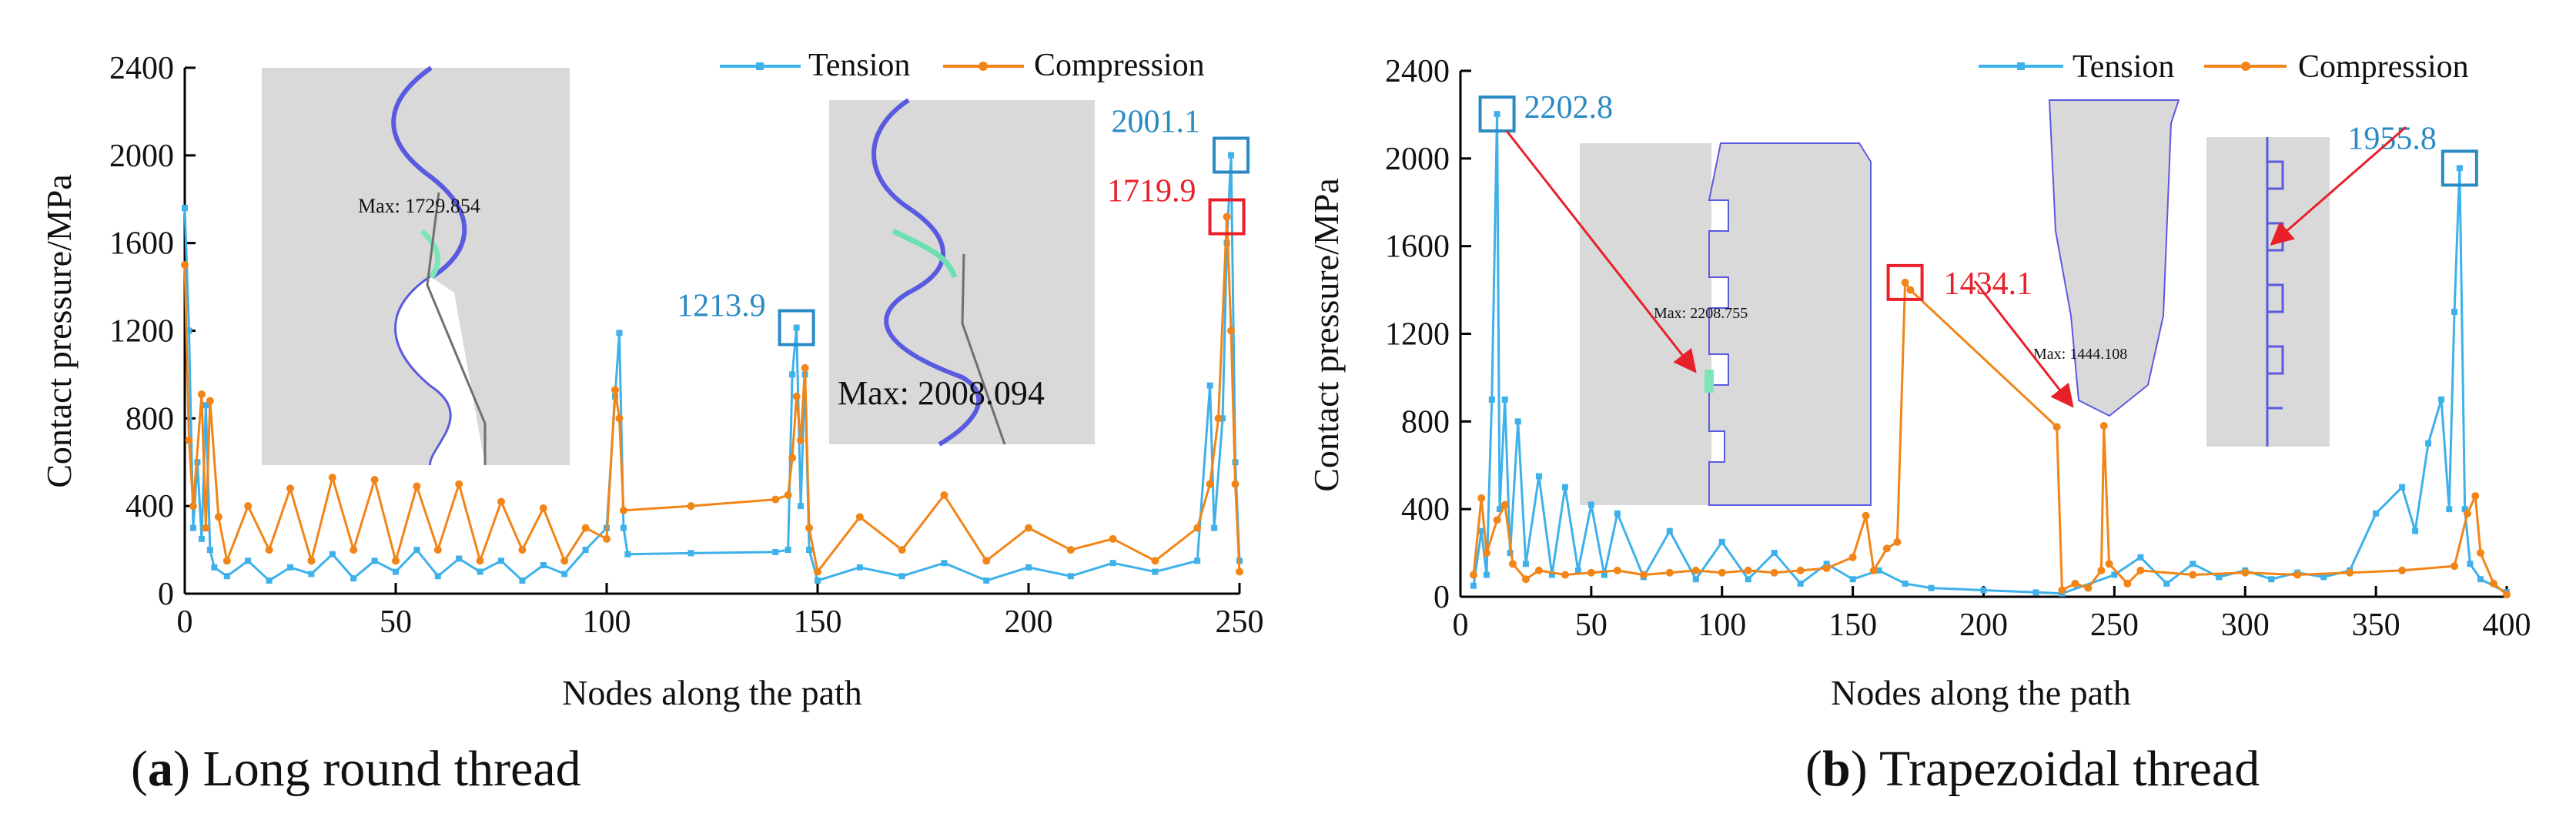 The height and width of the screenshot is (837, 2576). Describe the element at coordinates (142, 332) in the screenshot. I see `panel-a-y-tick-label-3: 1200` at that location.